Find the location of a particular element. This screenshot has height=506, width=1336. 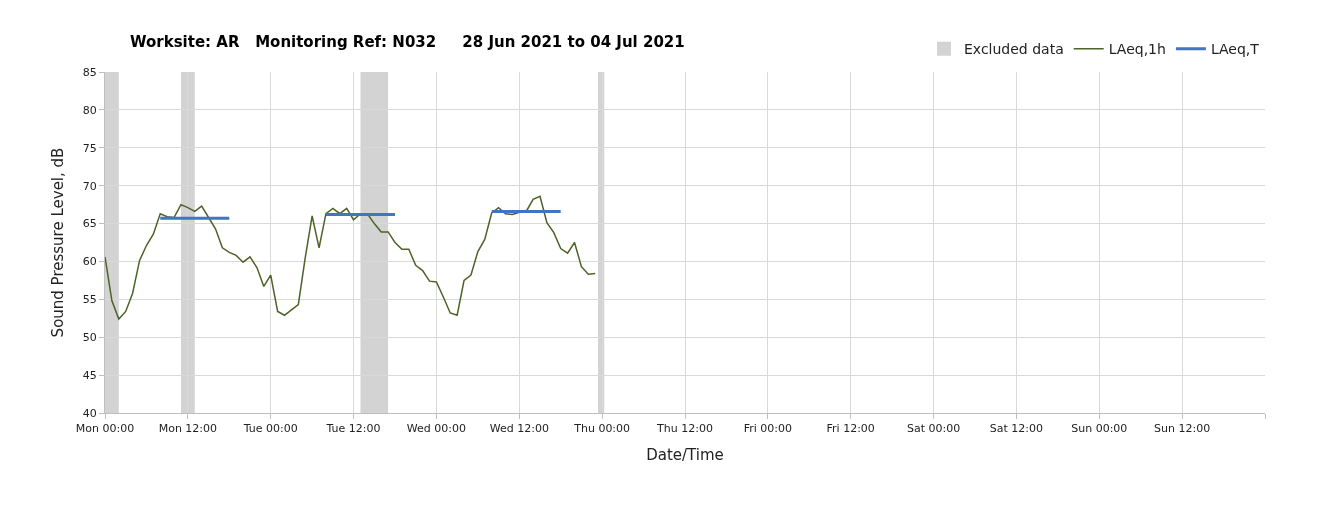

legend-label: LAeq,T is located at coordinates (1235, 49).